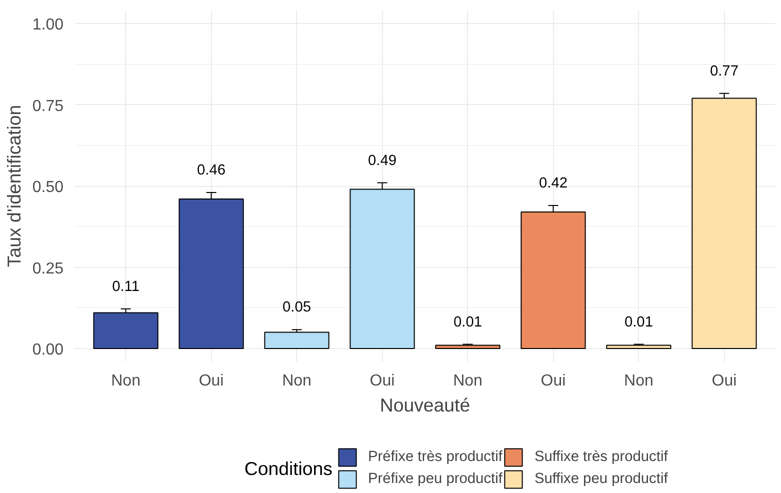 Image resolution: width=781 pixels, height=493 pixels. I want to click on data-label: 0.49, so click(382, 160).